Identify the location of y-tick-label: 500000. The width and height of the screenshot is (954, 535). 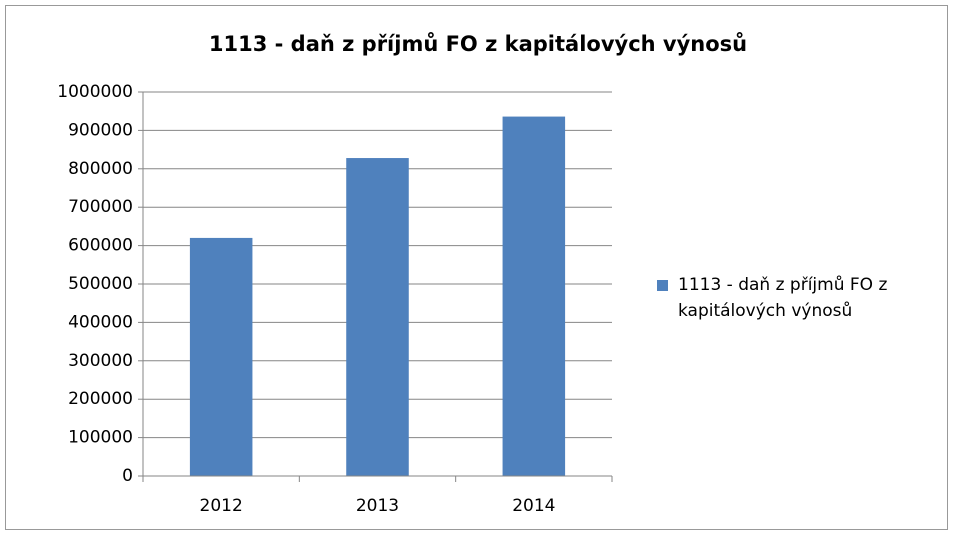
(100, 284).